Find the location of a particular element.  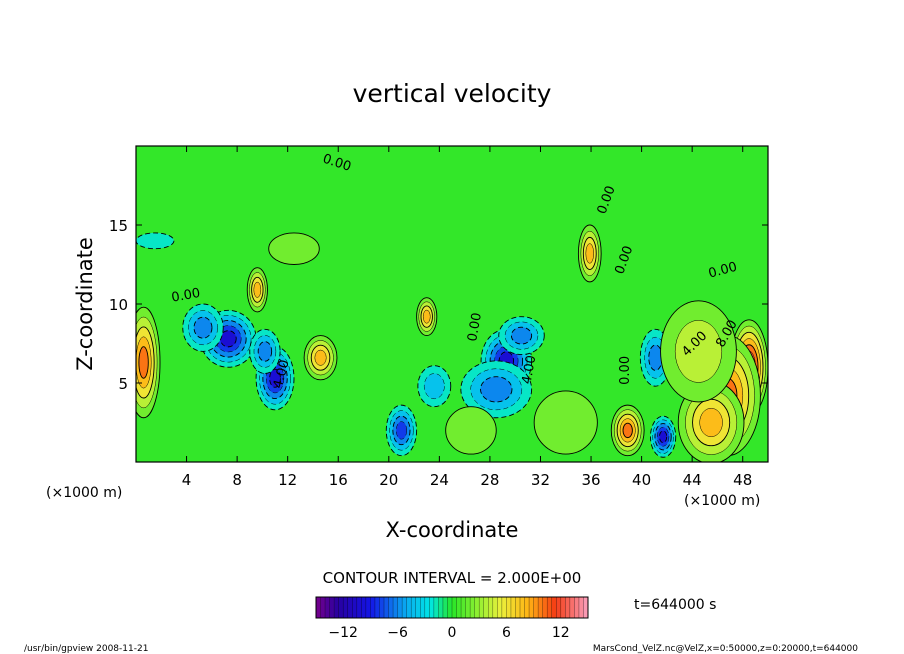

y-tick-label: 5 is located at coordinates (123, 384).